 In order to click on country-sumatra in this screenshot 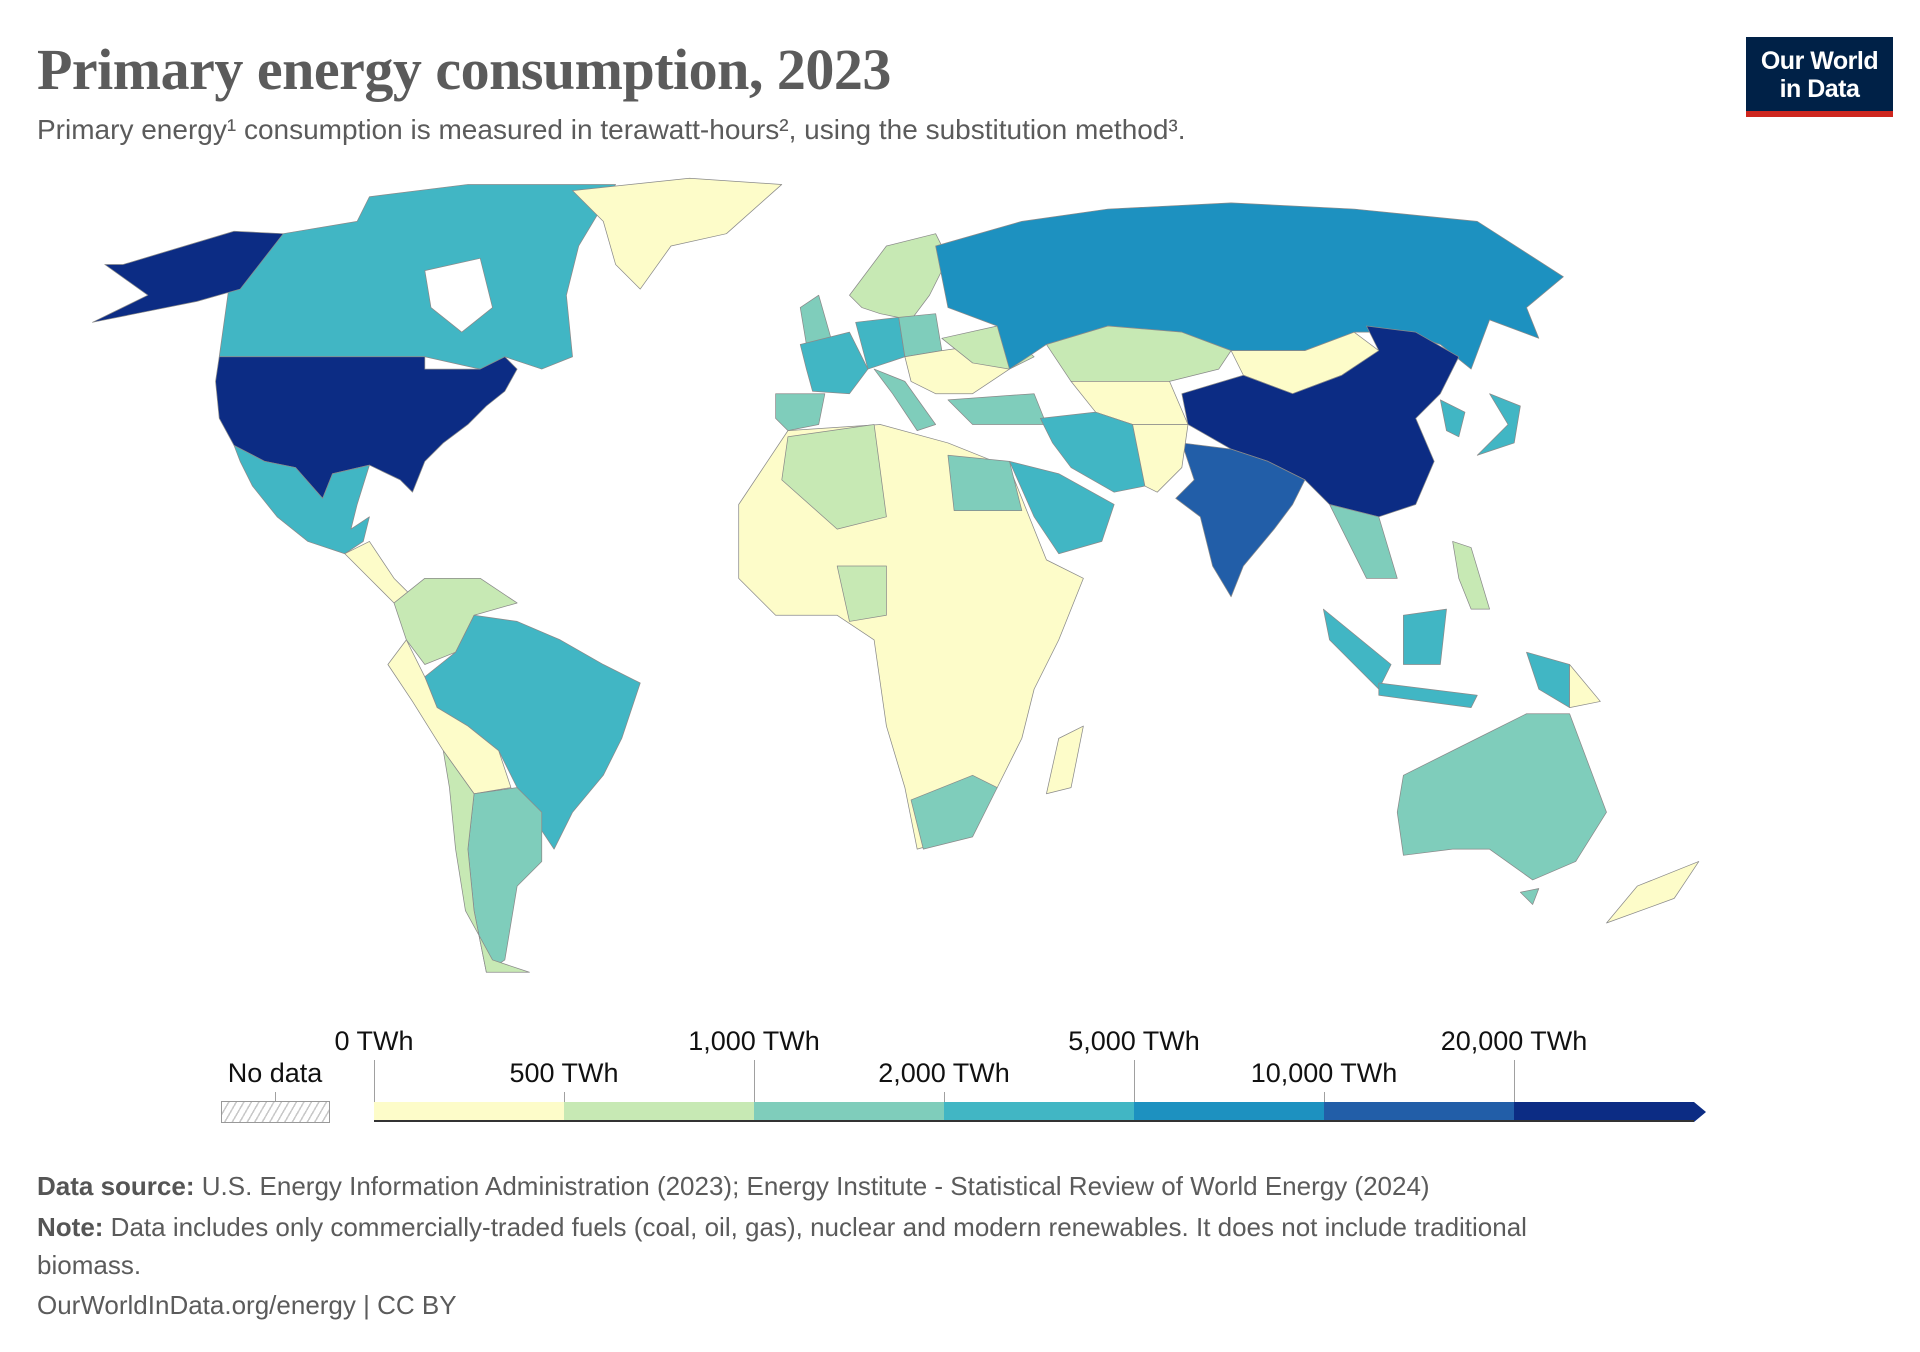, I will do `click(1357, 649)`.